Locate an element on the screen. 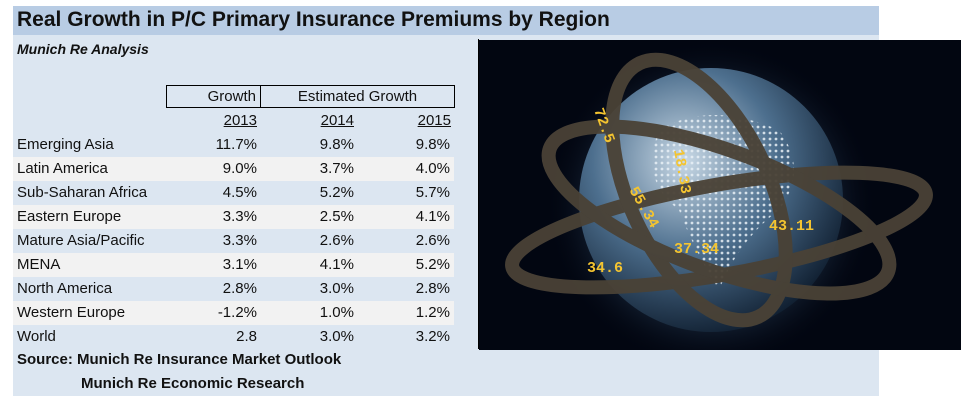 The width and height of the screenshot is (961, 406). value-2013: 11.7% is located at coordinates (236, 144).